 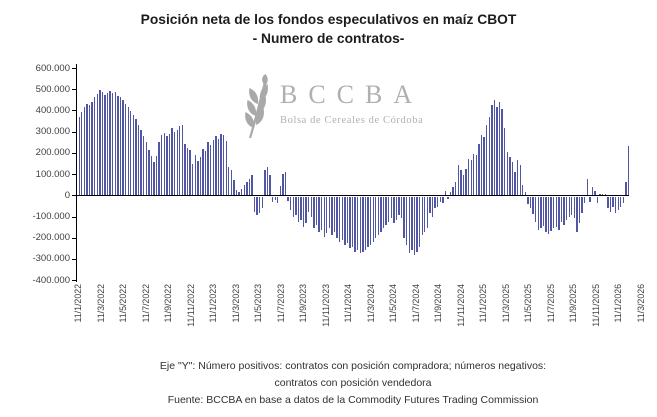 What do you see at coordinates (258, 303) in the screenshot?
I see `x-tick-label: 11/5/2023` at bounding box center [258, 303].